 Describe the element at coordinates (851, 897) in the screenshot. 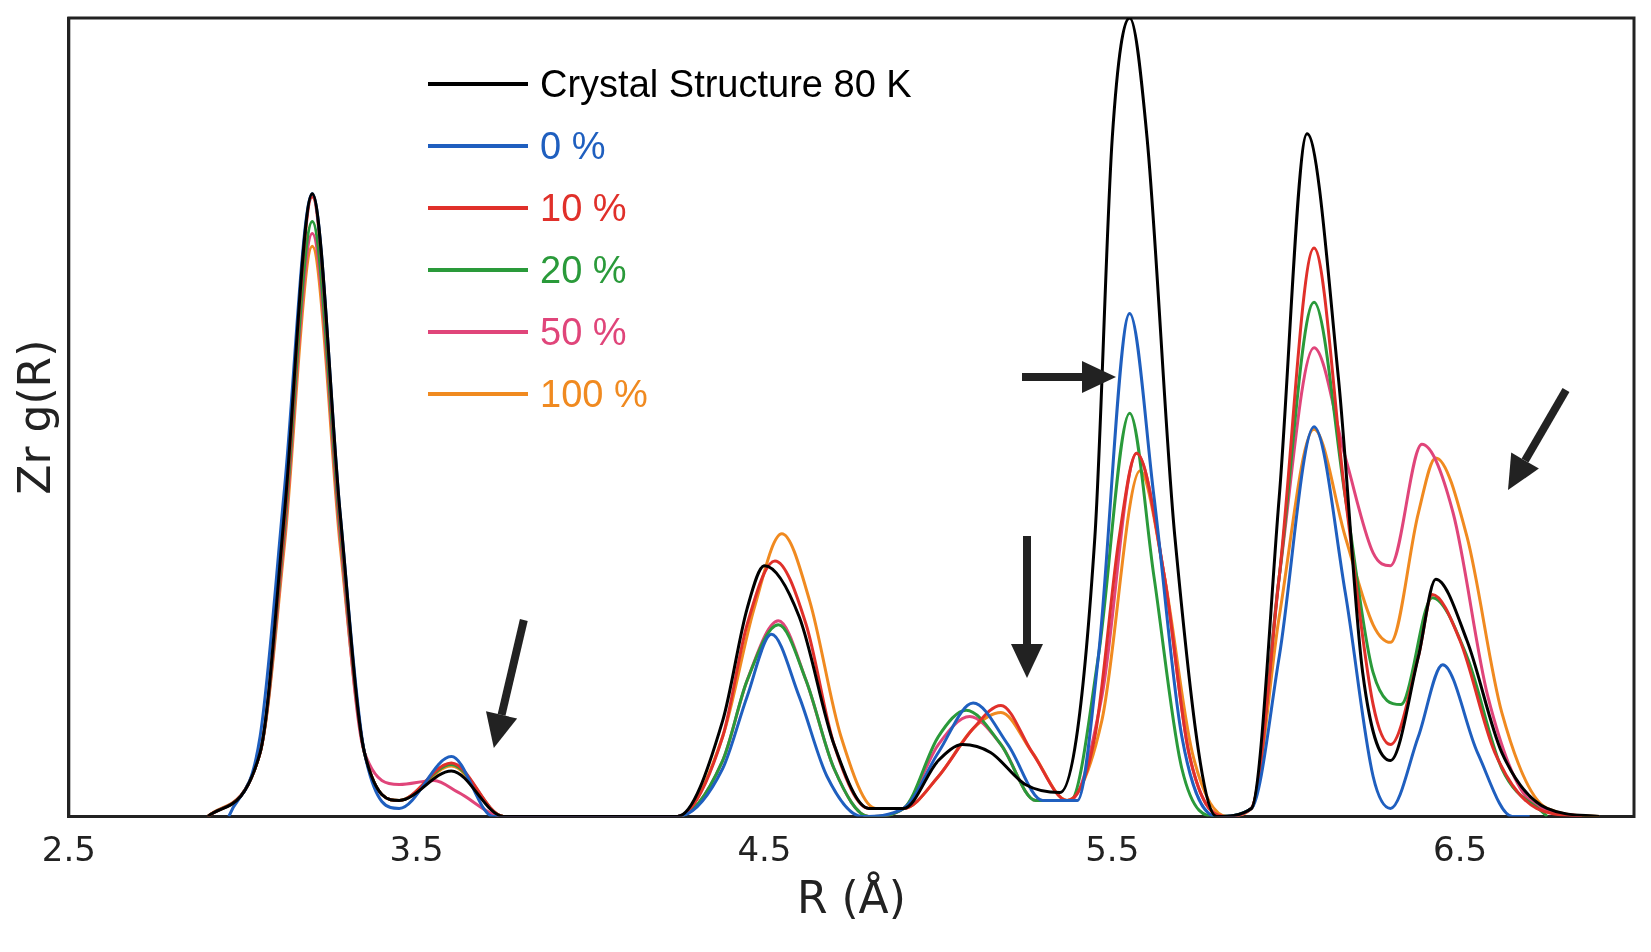

I see `x-axis-title: R (Å)` at that location.